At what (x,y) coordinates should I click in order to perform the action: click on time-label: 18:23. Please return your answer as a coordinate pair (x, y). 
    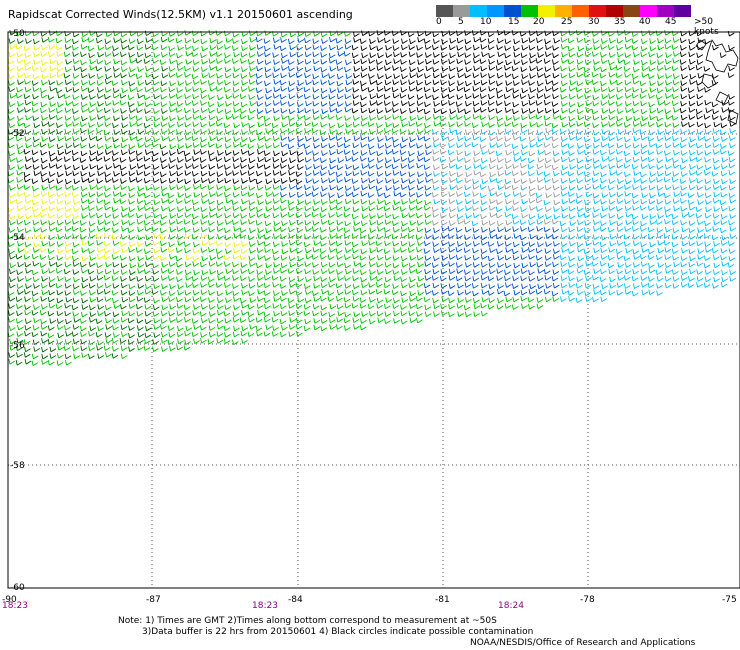
    Looking at the image, I should click on (265, 606).